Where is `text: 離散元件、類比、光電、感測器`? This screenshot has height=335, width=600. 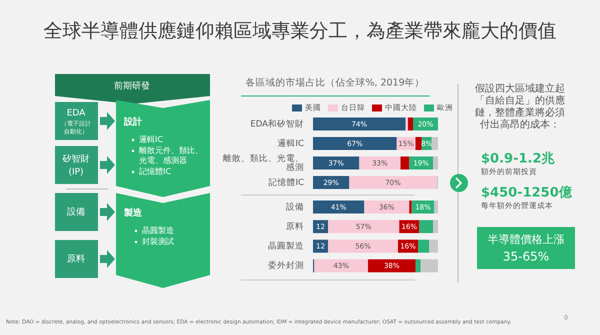
text: 離散元件、類比、光電、感測器 is located at coordinates (171, 156).